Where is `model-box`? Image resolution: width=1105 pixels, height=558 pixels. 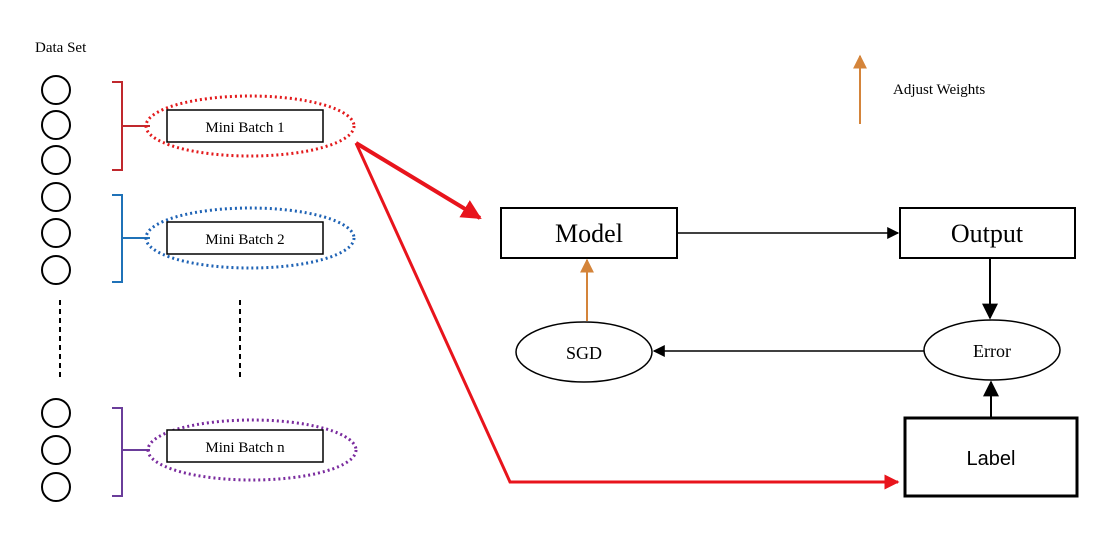
model-box is located at coordinates (589, 233).